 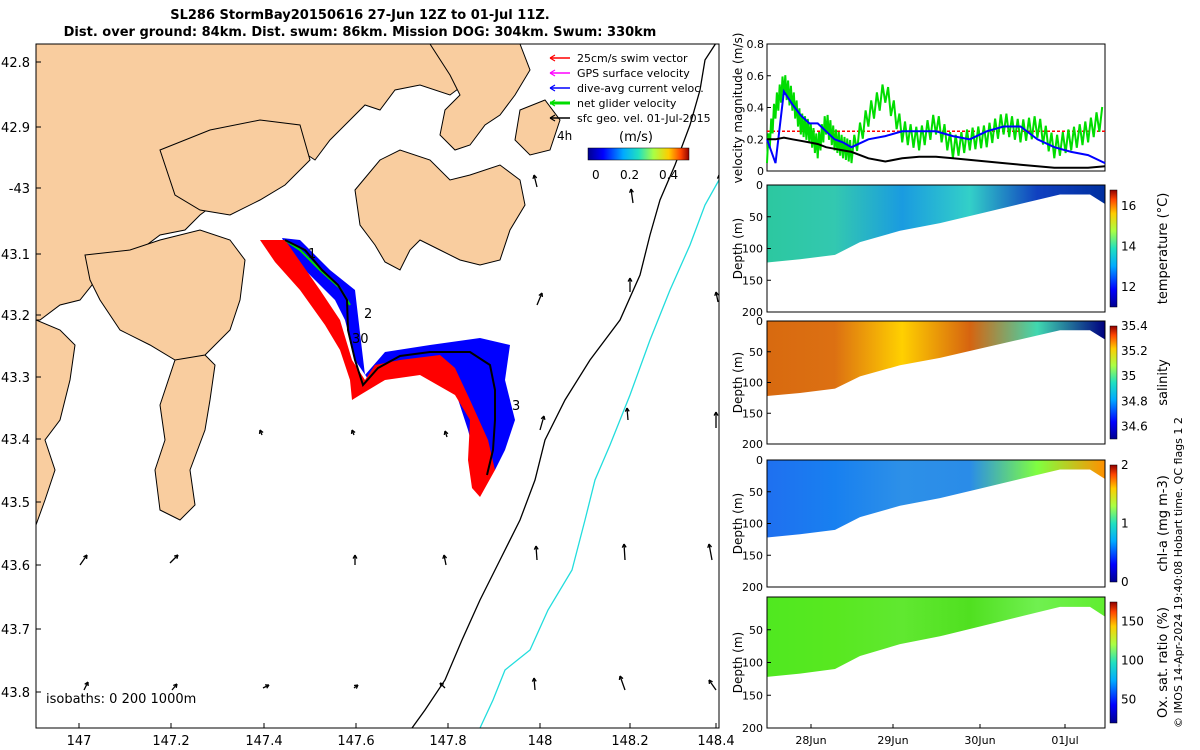 I want to click on legend-unit: (m/s), so click(x=636, y=137).